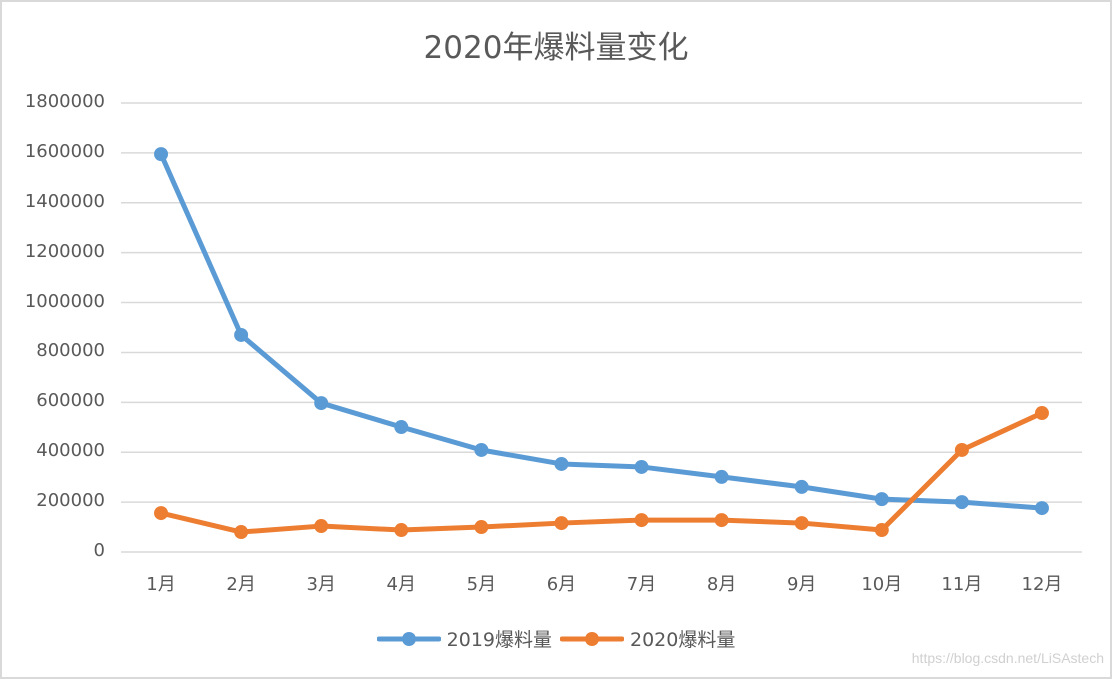 Image resolution: width=1112 pixels, height=679 pixels. I want to click on legend-label-2019: 2019爆料量, so click(499, 640).